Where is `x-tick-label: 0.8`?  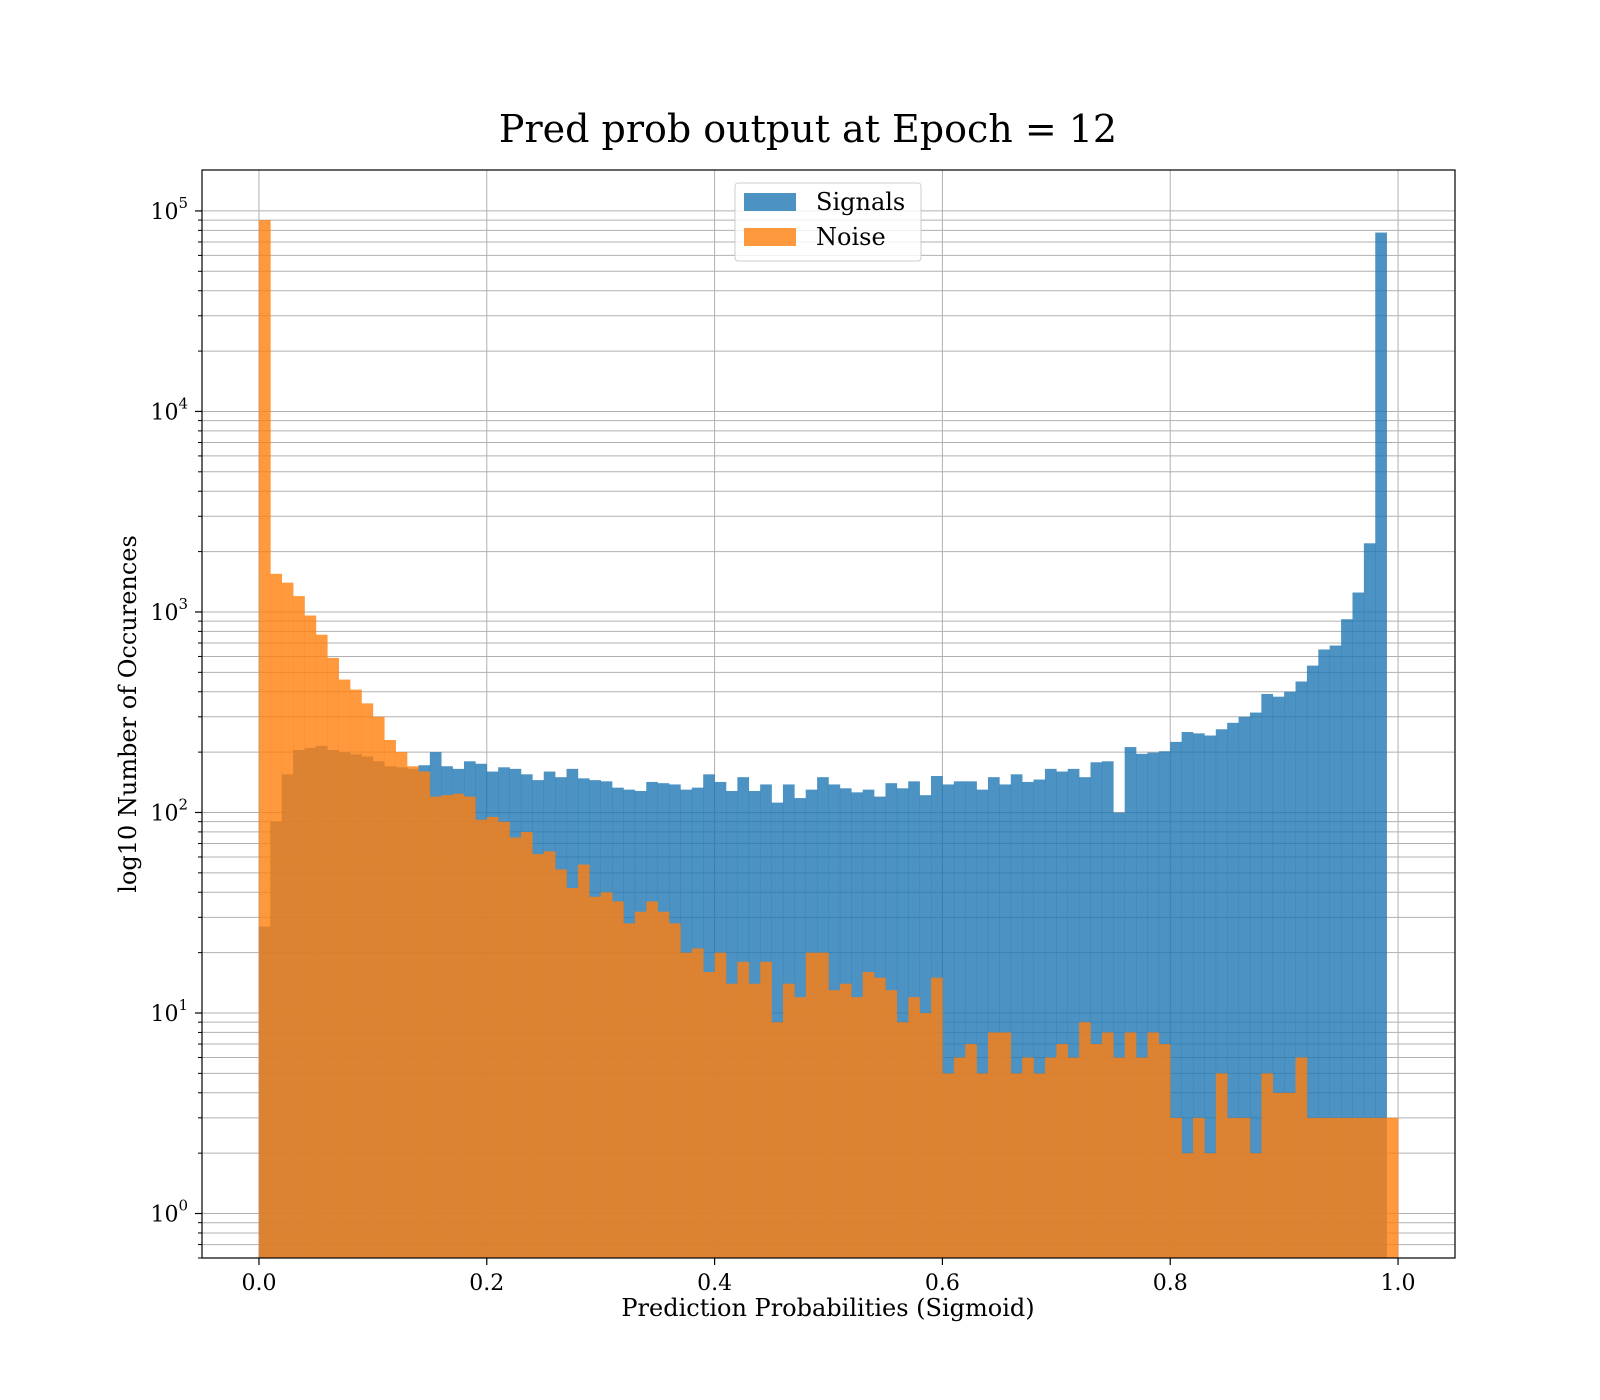 x-tick-label: 0.8 is located at coordinates (1170, 1283).